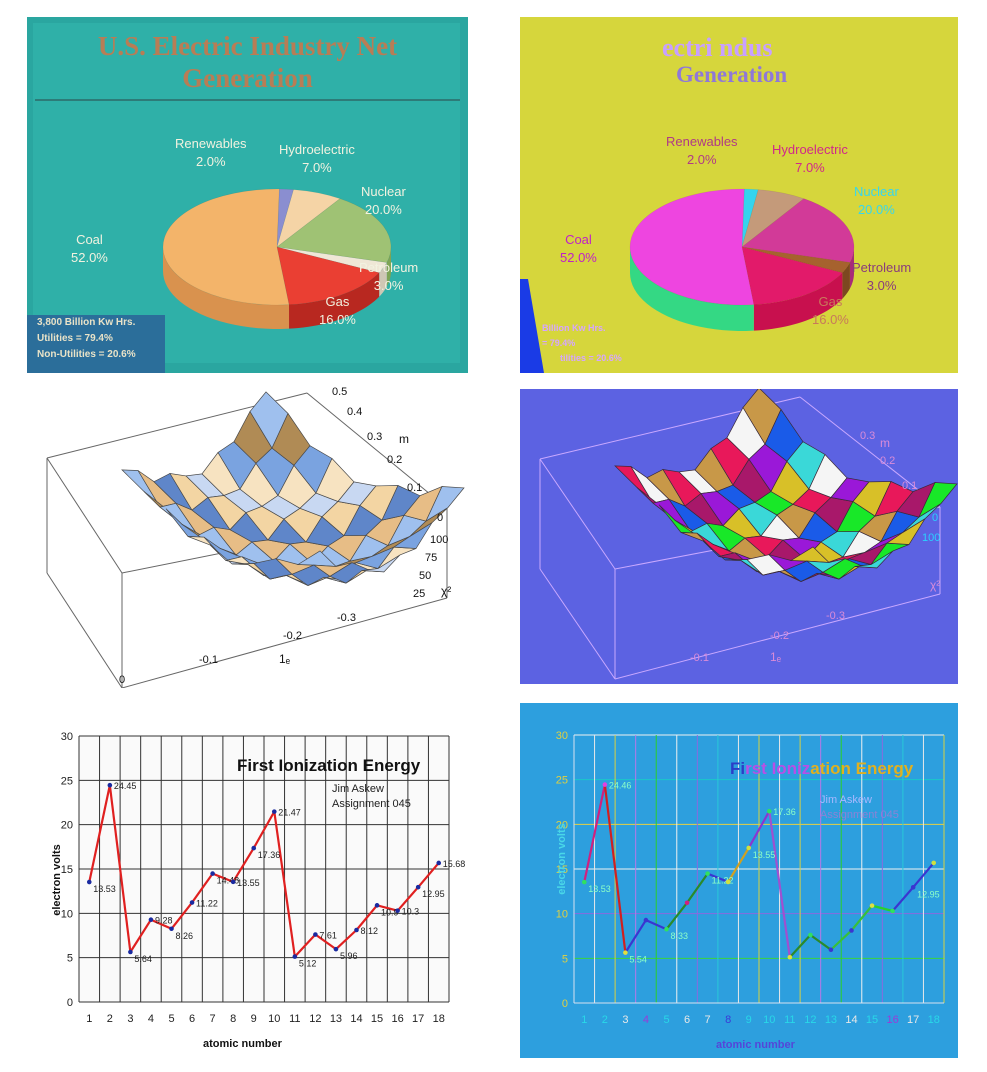 This screenshot has width=987, height=1072. What do you see at coordinates (822, 768) in the screenshot?
I see `recolored-chart-title: First Ionization Energy` at bounding box center [822, 768].